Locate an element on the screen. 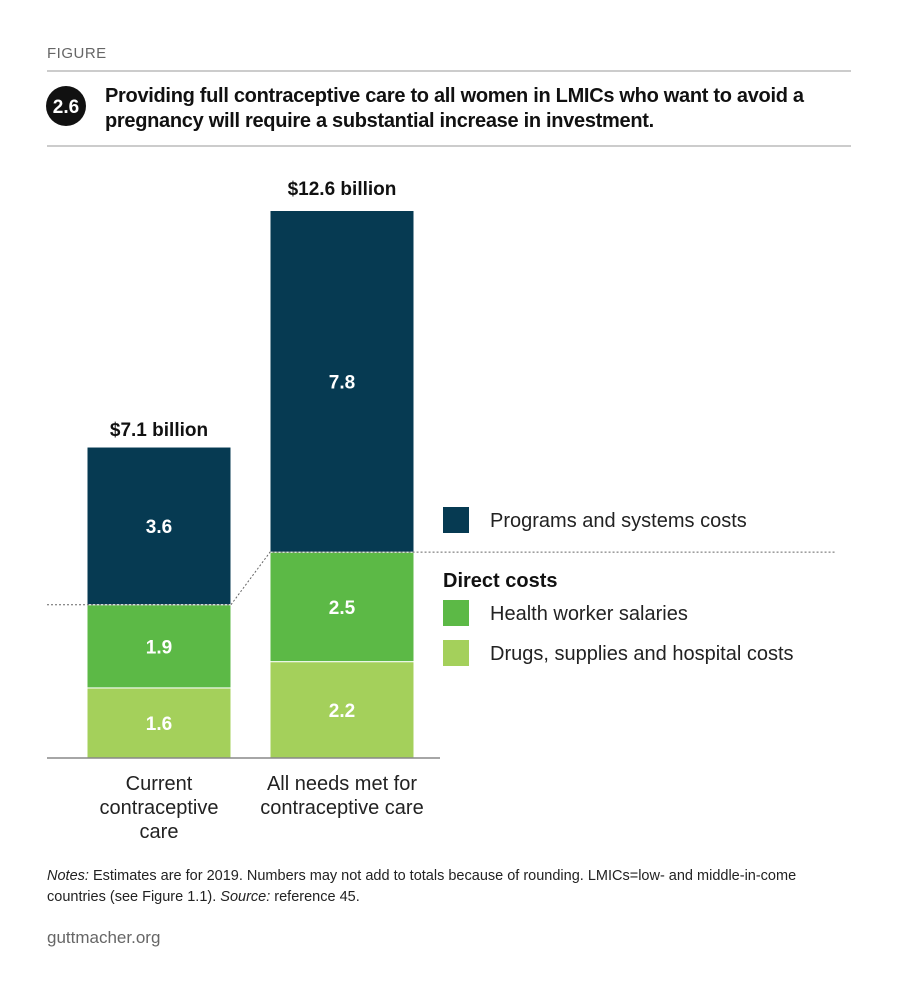  notes-label: Notes: is located at coordinates (68, 876).